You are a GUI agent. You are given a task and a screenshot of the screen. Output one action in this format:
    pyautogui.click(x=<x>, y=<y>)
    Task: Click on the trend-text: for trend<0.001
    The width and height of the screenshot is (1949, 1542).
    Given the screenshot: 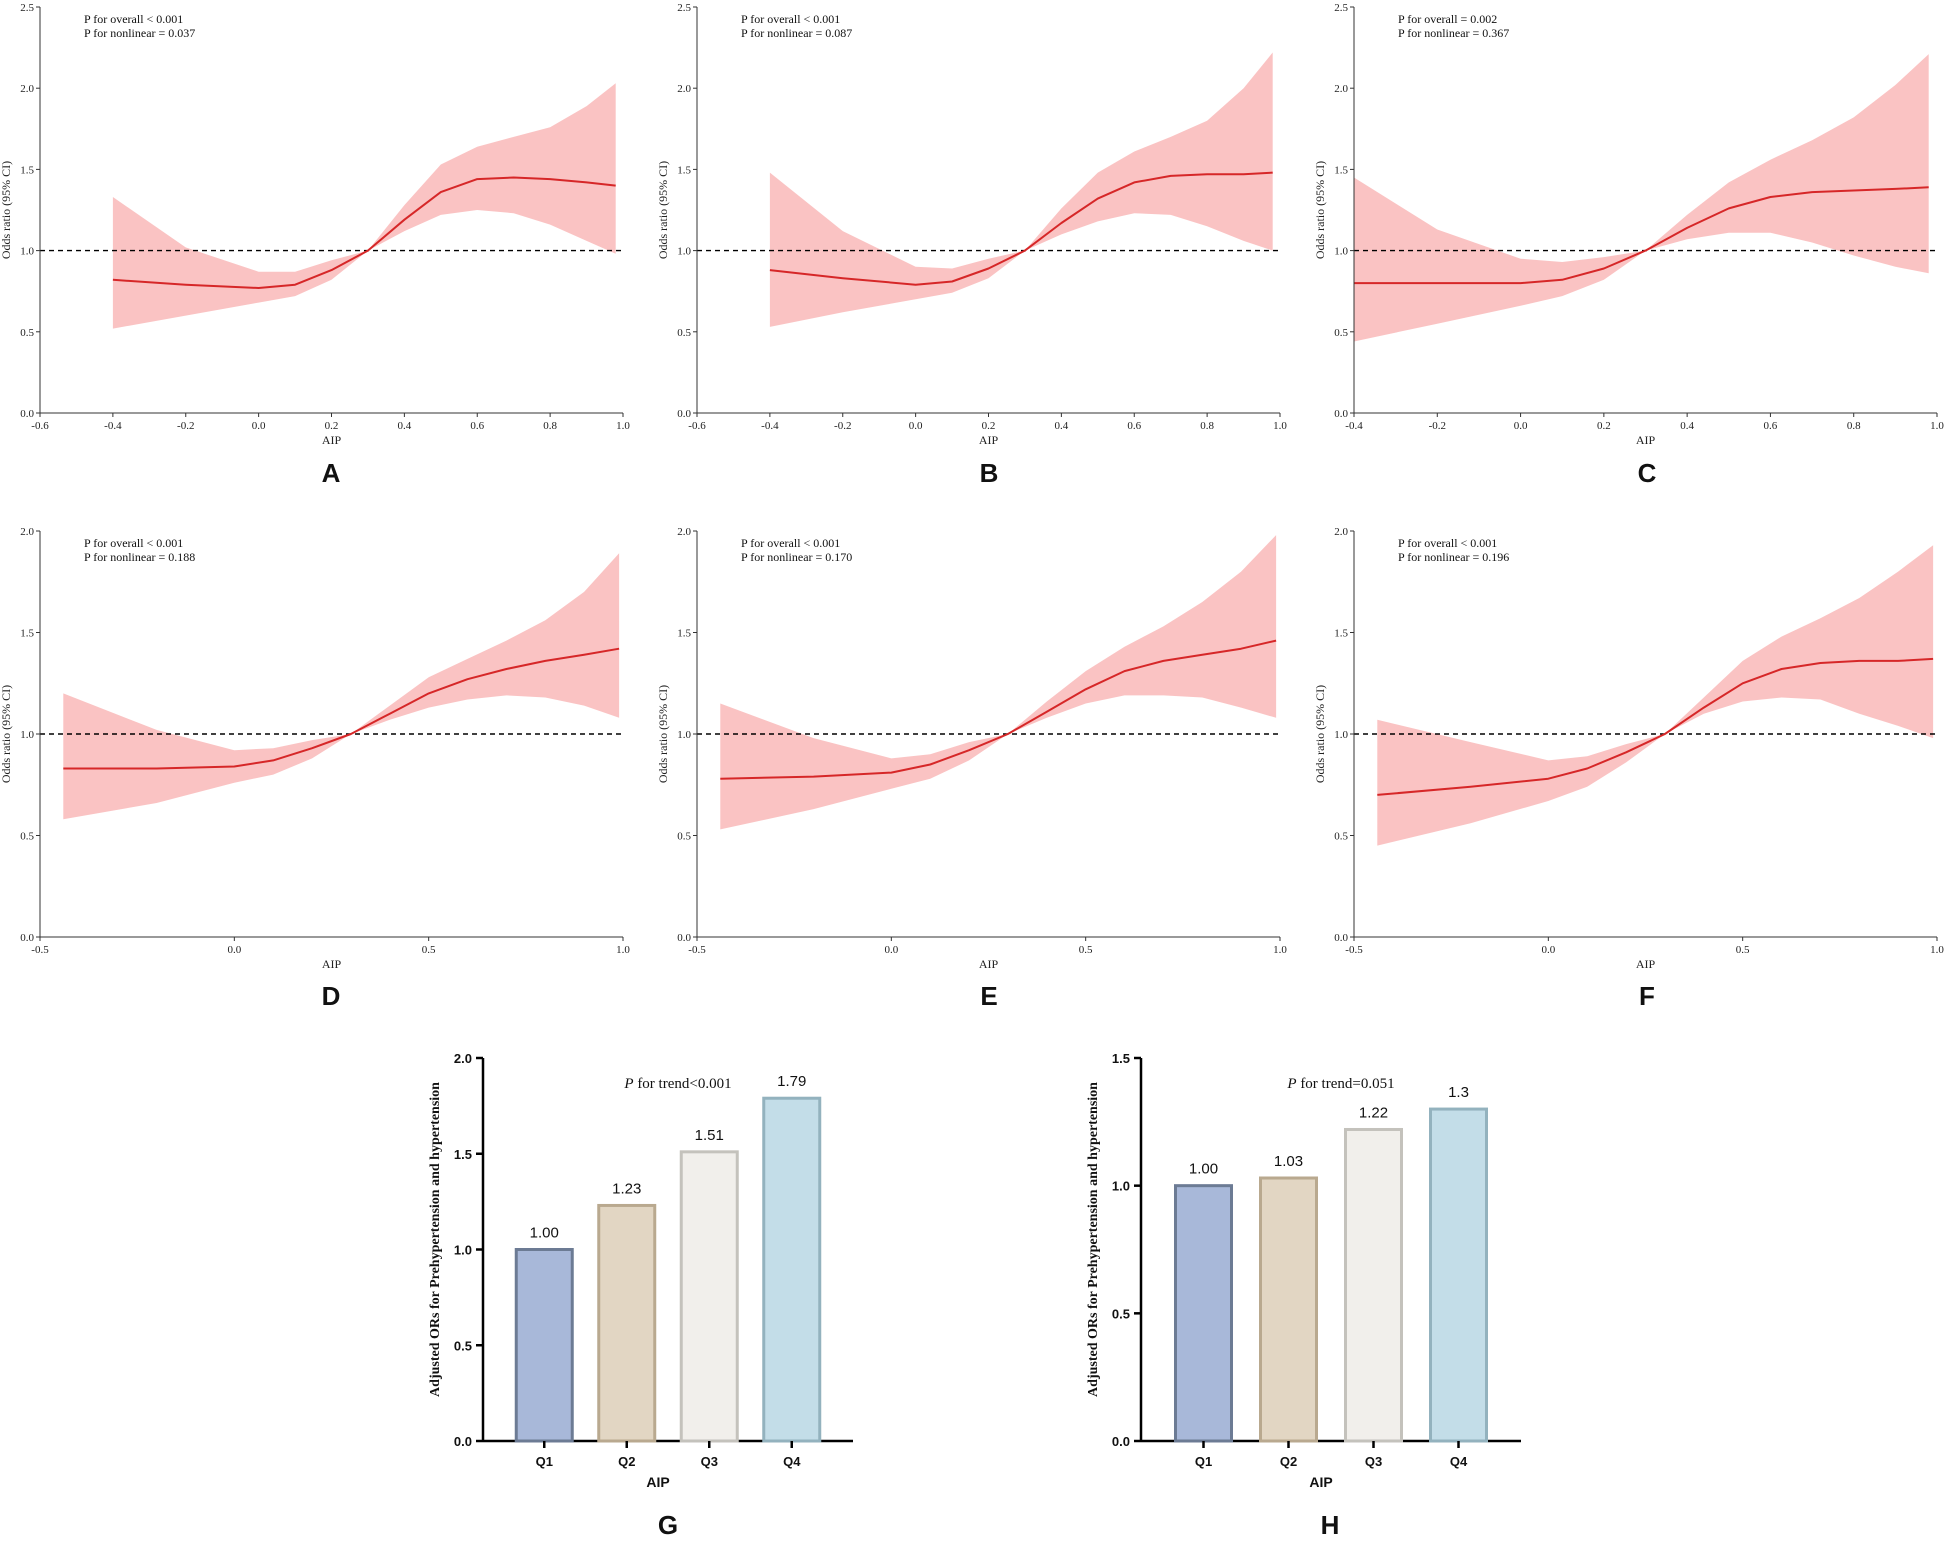 What is the action you would take?
    pyautogui.click(x=683, y=1084)
    